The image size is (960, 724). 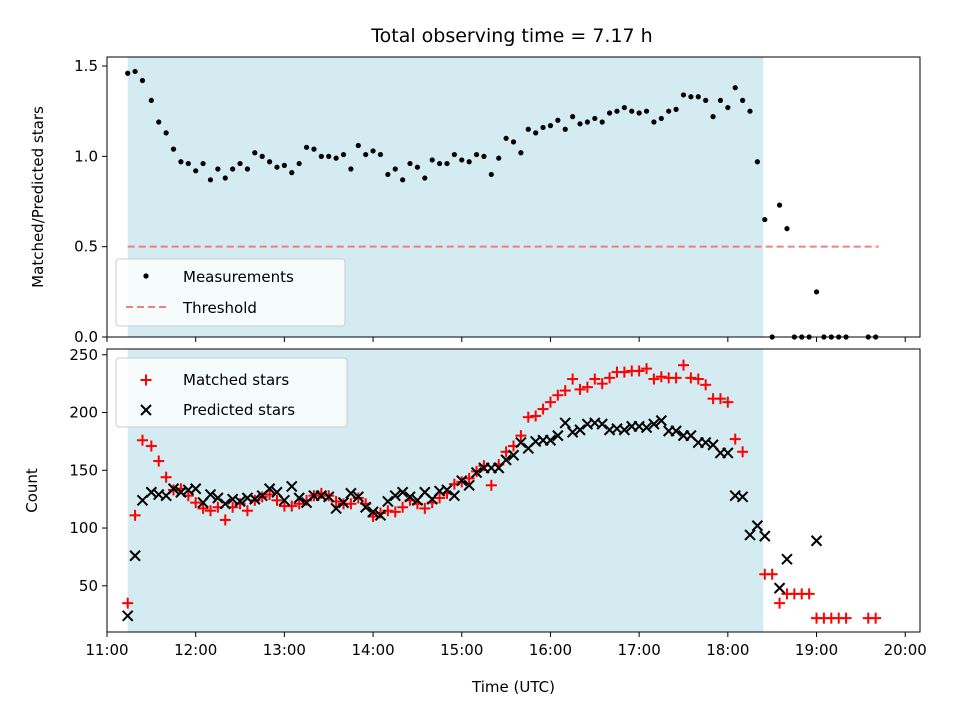 I want to click on legend-cross-glyph, so click(x=146, y=410).